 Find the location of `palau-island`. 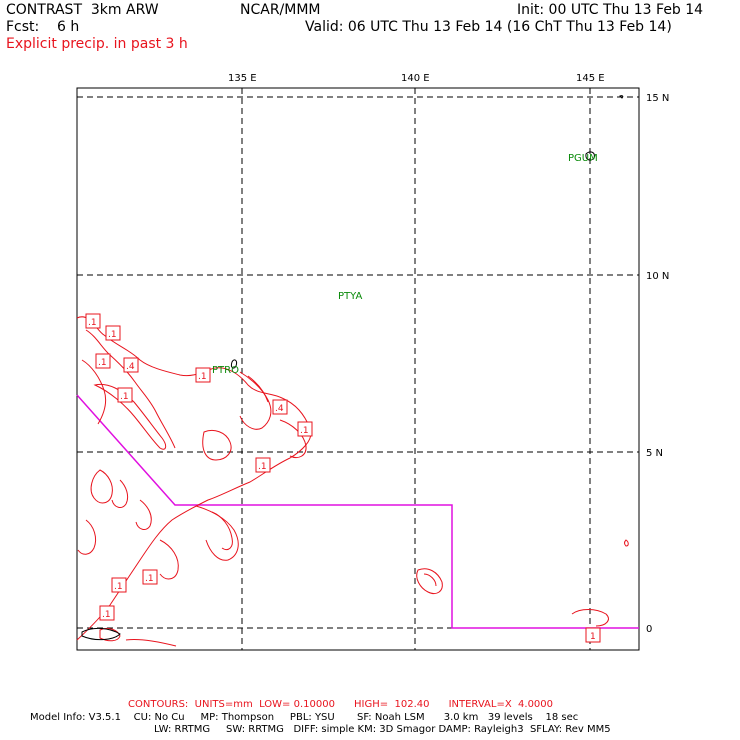

palau-island is located at coordinates (234, 364).